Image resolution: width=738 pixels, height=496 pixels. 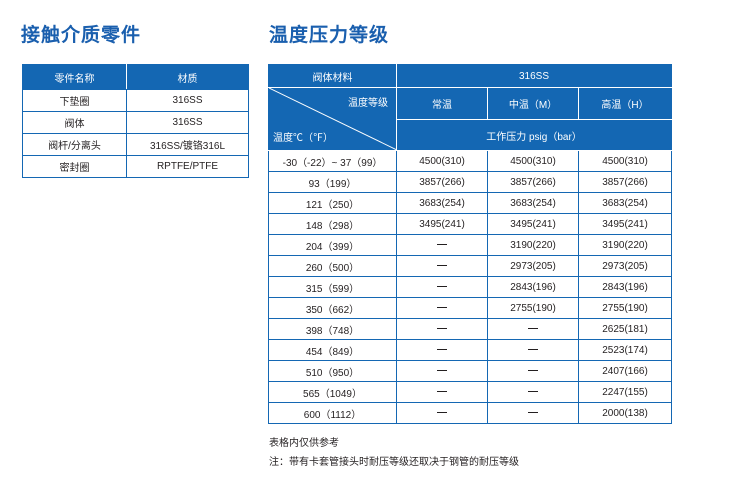 I want to click on grade-axis-label: 温度等级, so click(x=368, y=103).